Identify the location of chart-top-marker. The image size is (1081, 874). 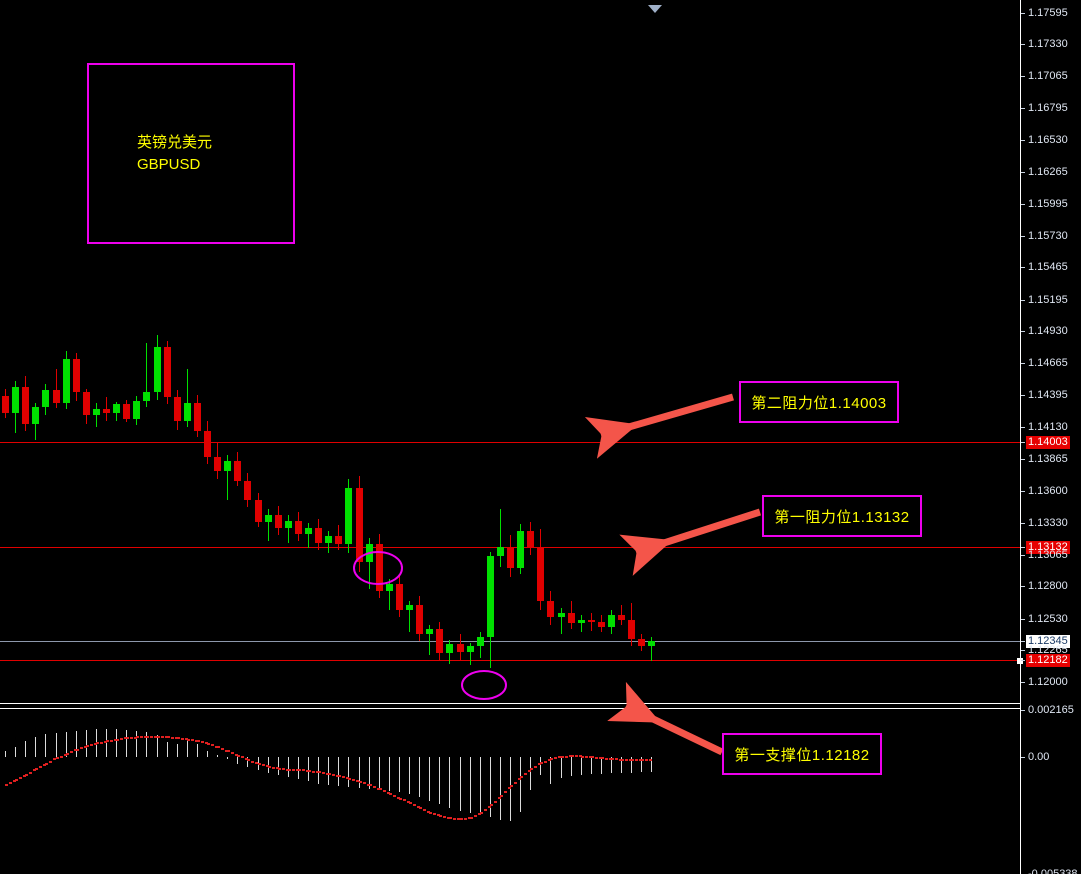
(655, 6).